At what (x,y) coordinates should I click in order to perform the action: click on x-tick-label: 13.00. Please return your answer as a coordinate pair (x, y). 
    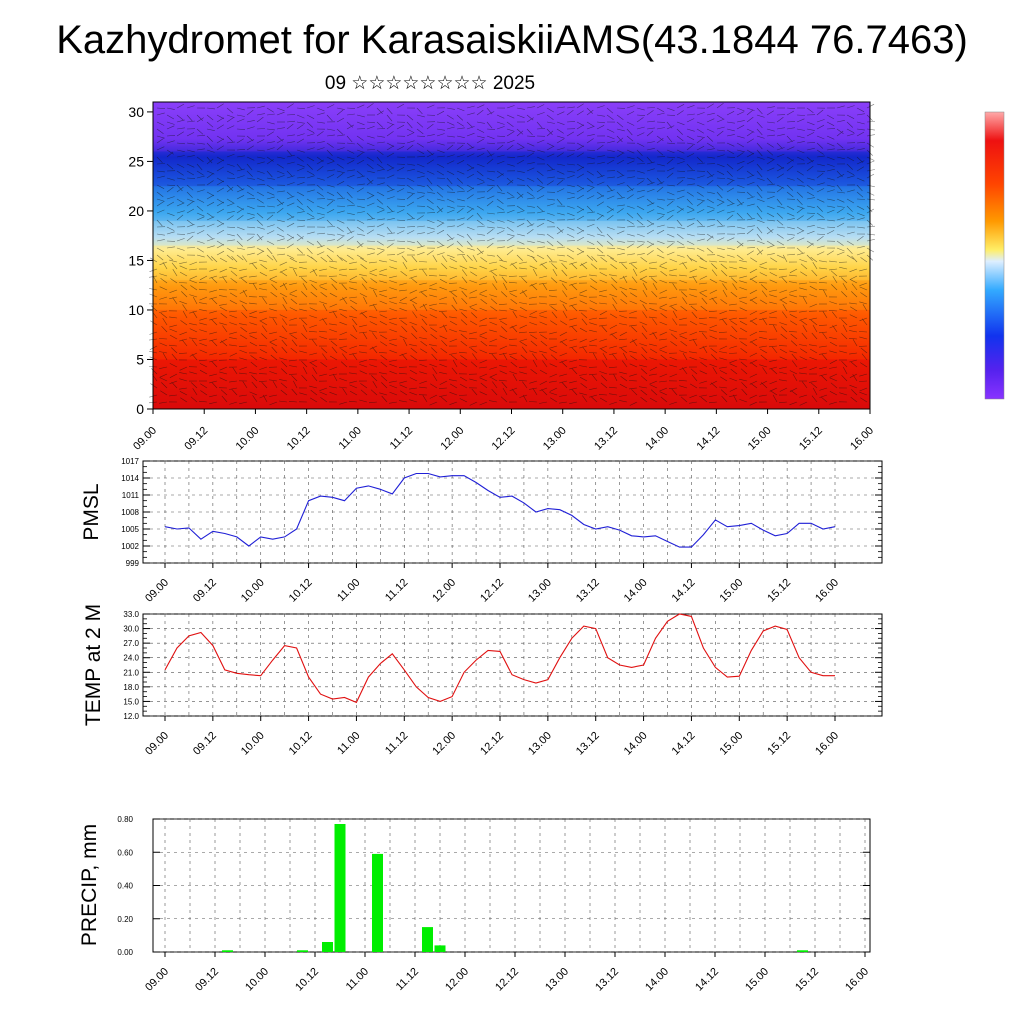
    Looking at the image, I should click on (540, 744).